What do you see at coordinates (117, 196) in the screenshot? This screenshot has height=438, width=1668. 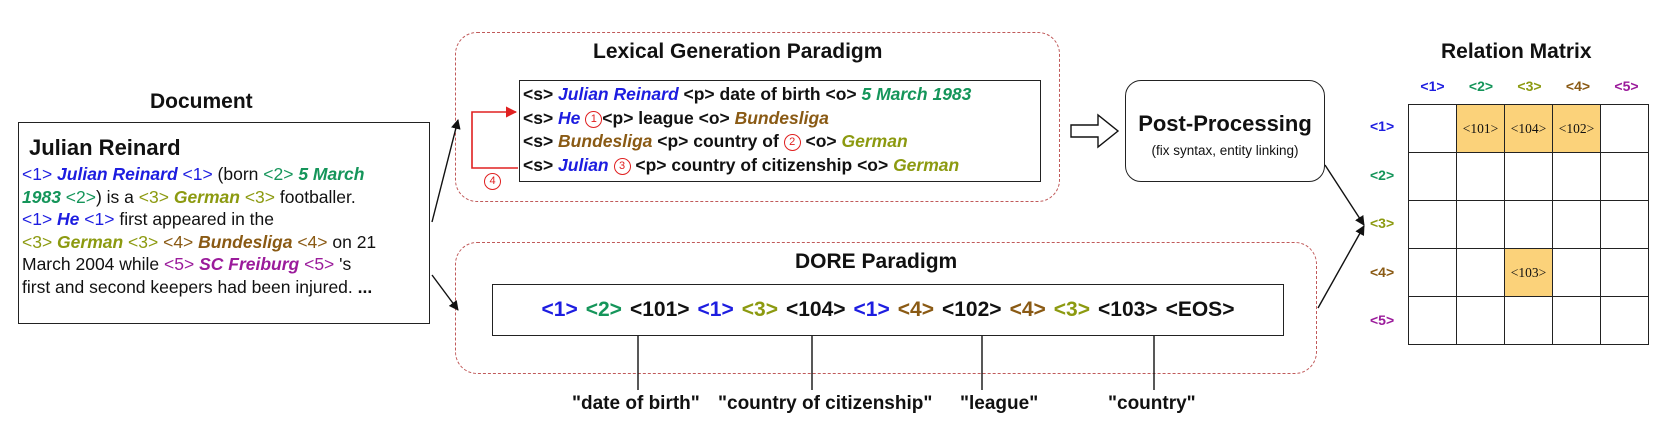 I see `text-run: ) is a` at bounding box center [117, 196].